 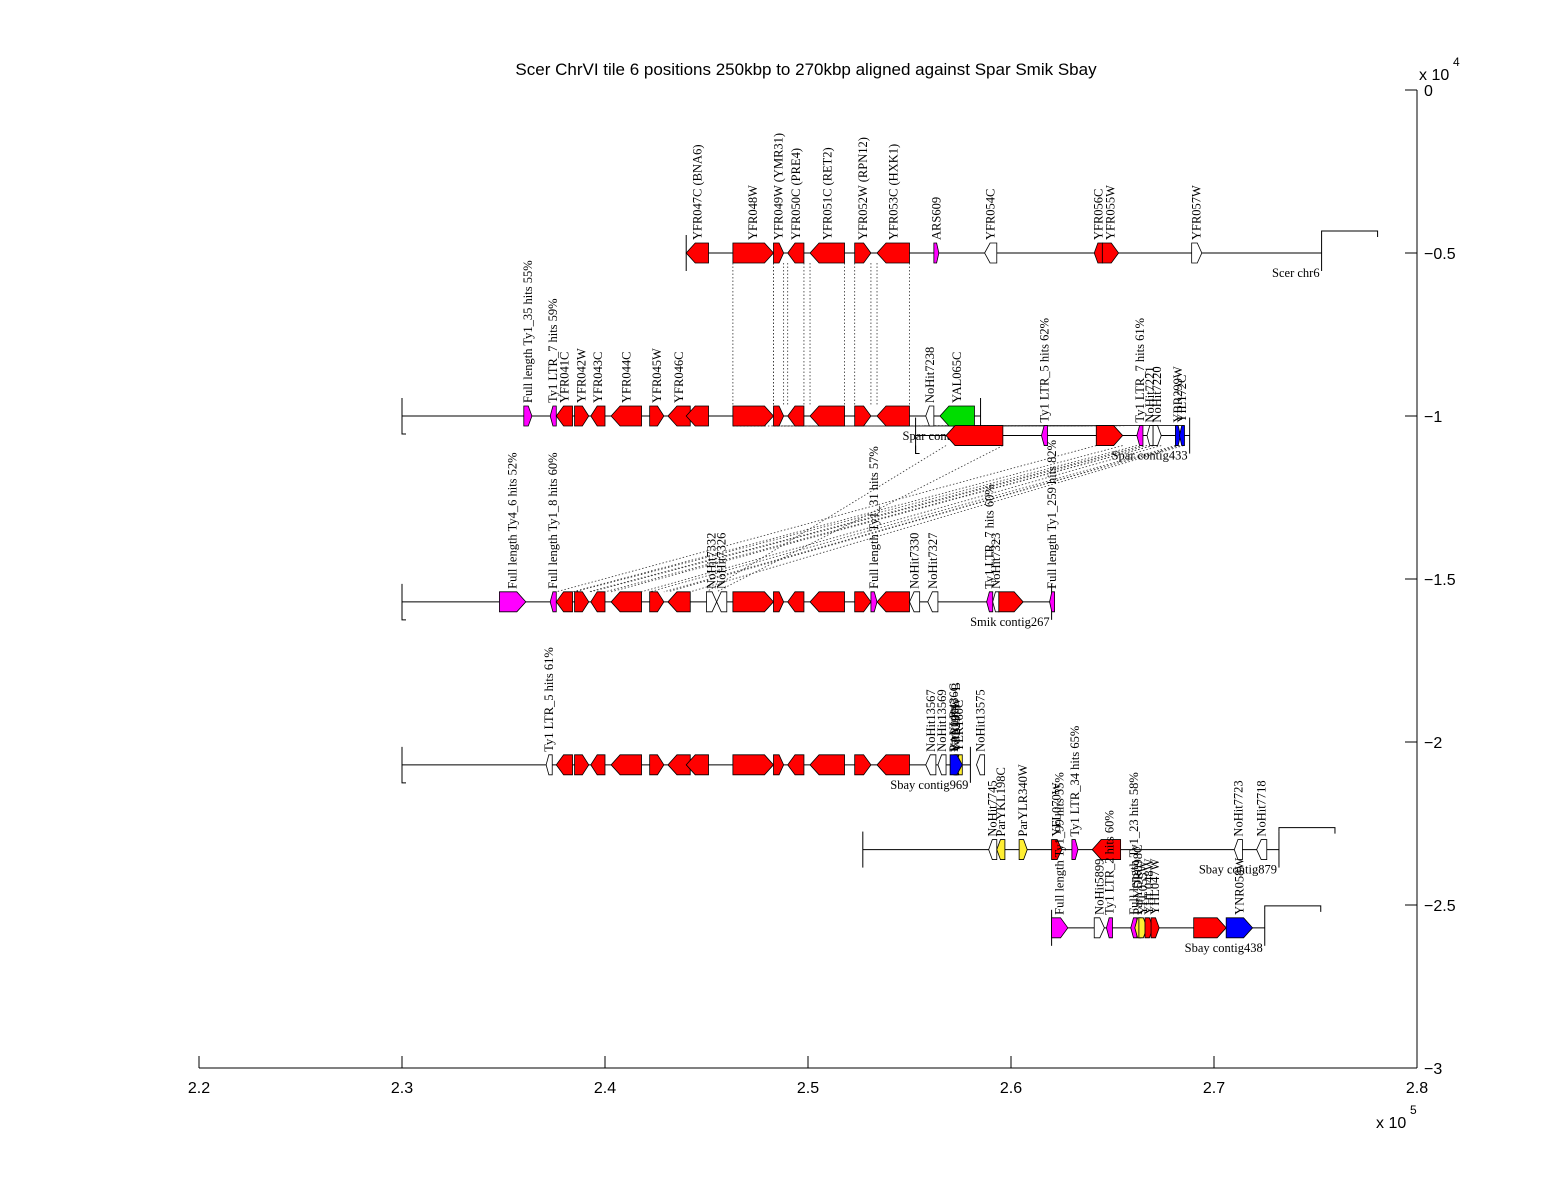 What do you see at coordinates (1134, 843) in the screenshot?
I see `gene-label: Full length Ty1_23 hits 58%` at bounding box center [1134, 843].